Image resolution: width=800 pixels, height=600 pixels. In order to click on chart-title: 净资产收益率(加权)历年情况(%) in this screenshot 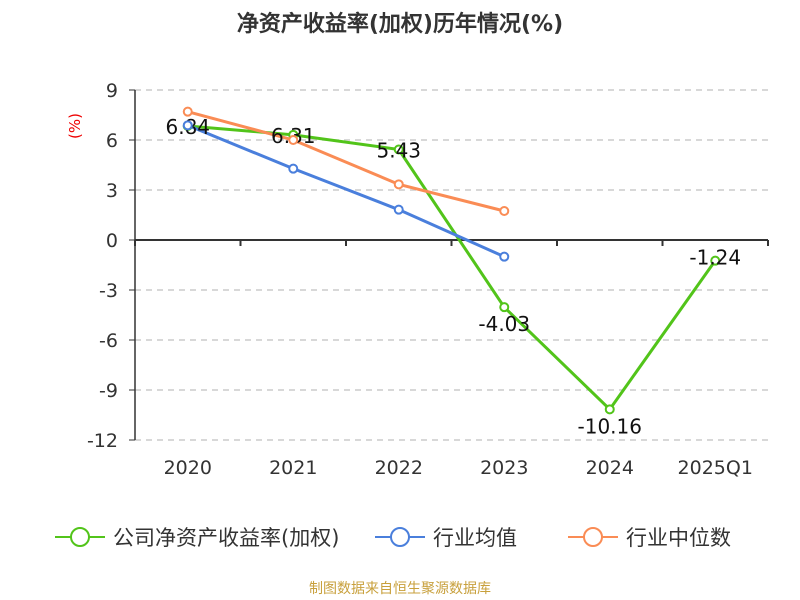, I will do `click(400, 24)`.